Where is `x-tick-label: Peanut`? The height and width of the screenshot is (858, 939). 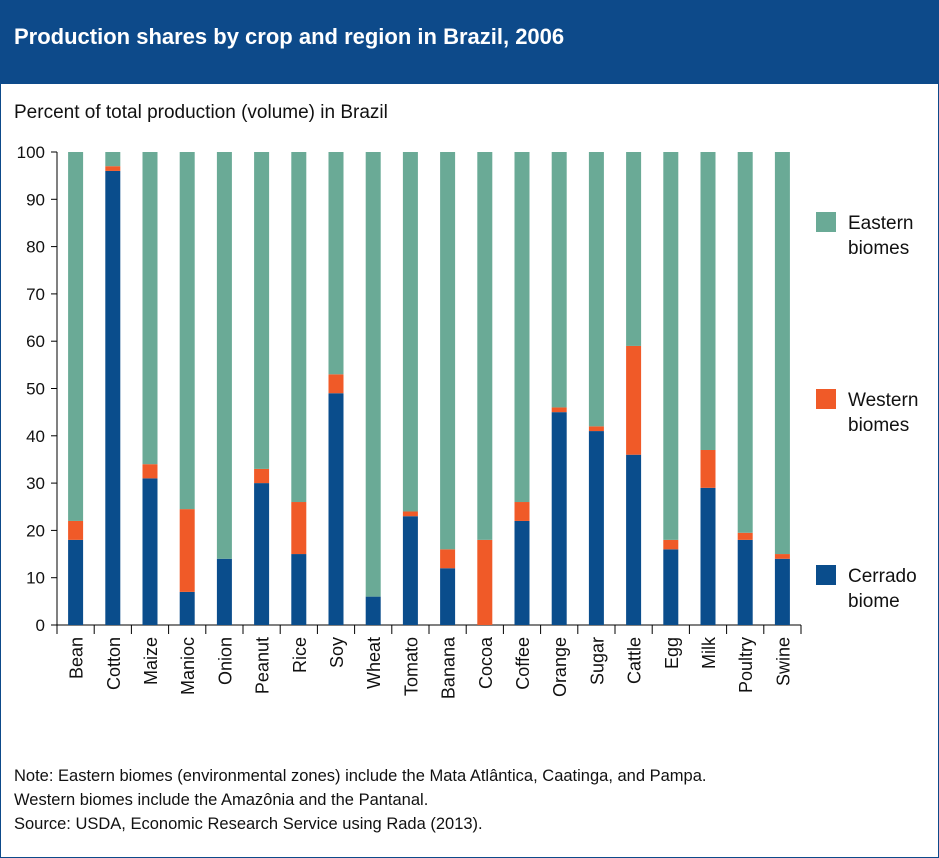 x-tick-label: Peanut is located at coordinates (263, 665).